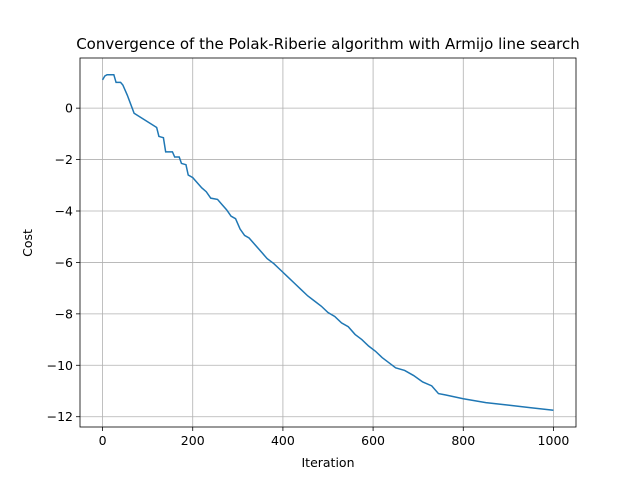  I want to click on x-tick-label: 1000, so click(554, 440).